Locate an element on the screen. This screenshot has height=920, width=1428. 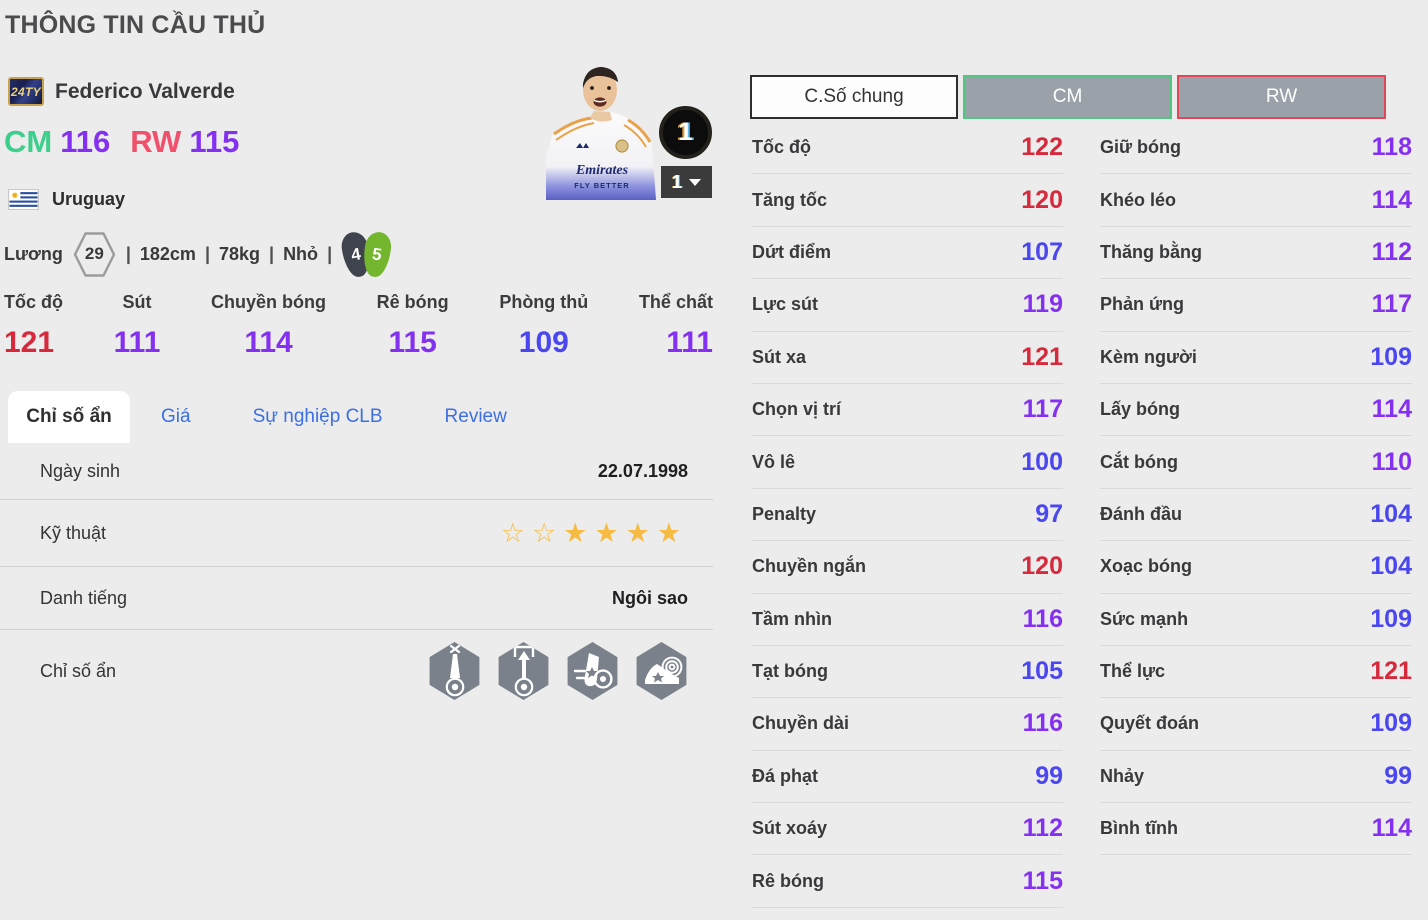
detail-stat-label: Vô lê is located at coordinates (774, 461).